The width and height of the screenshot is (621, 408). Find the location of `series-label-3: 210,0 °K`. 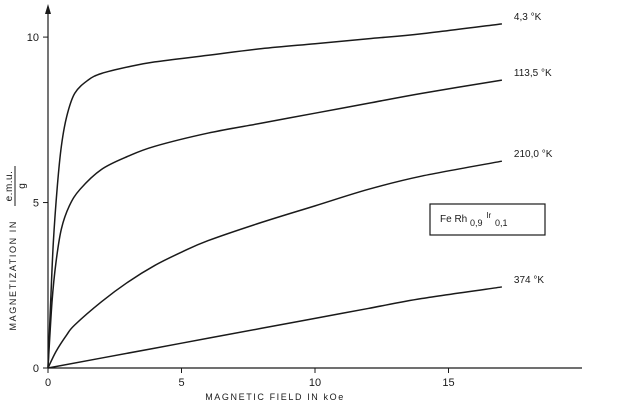

series-label-3: 210,0 °K is located at coordinates (533, 154).